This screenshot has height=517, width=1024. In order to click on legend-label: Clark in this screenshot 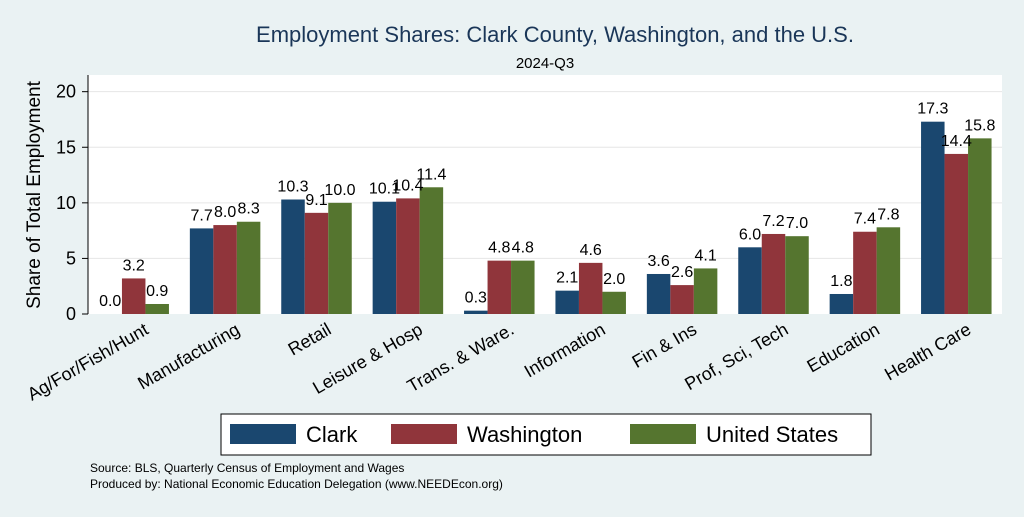, I will do `click(332, 434)`.